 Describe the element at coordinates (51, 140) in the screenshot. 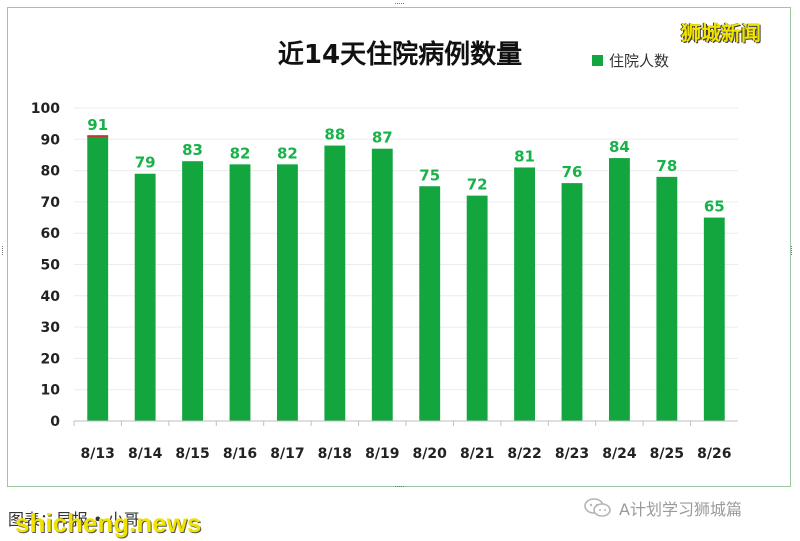

I see `y-tick-label: 90` at that location.